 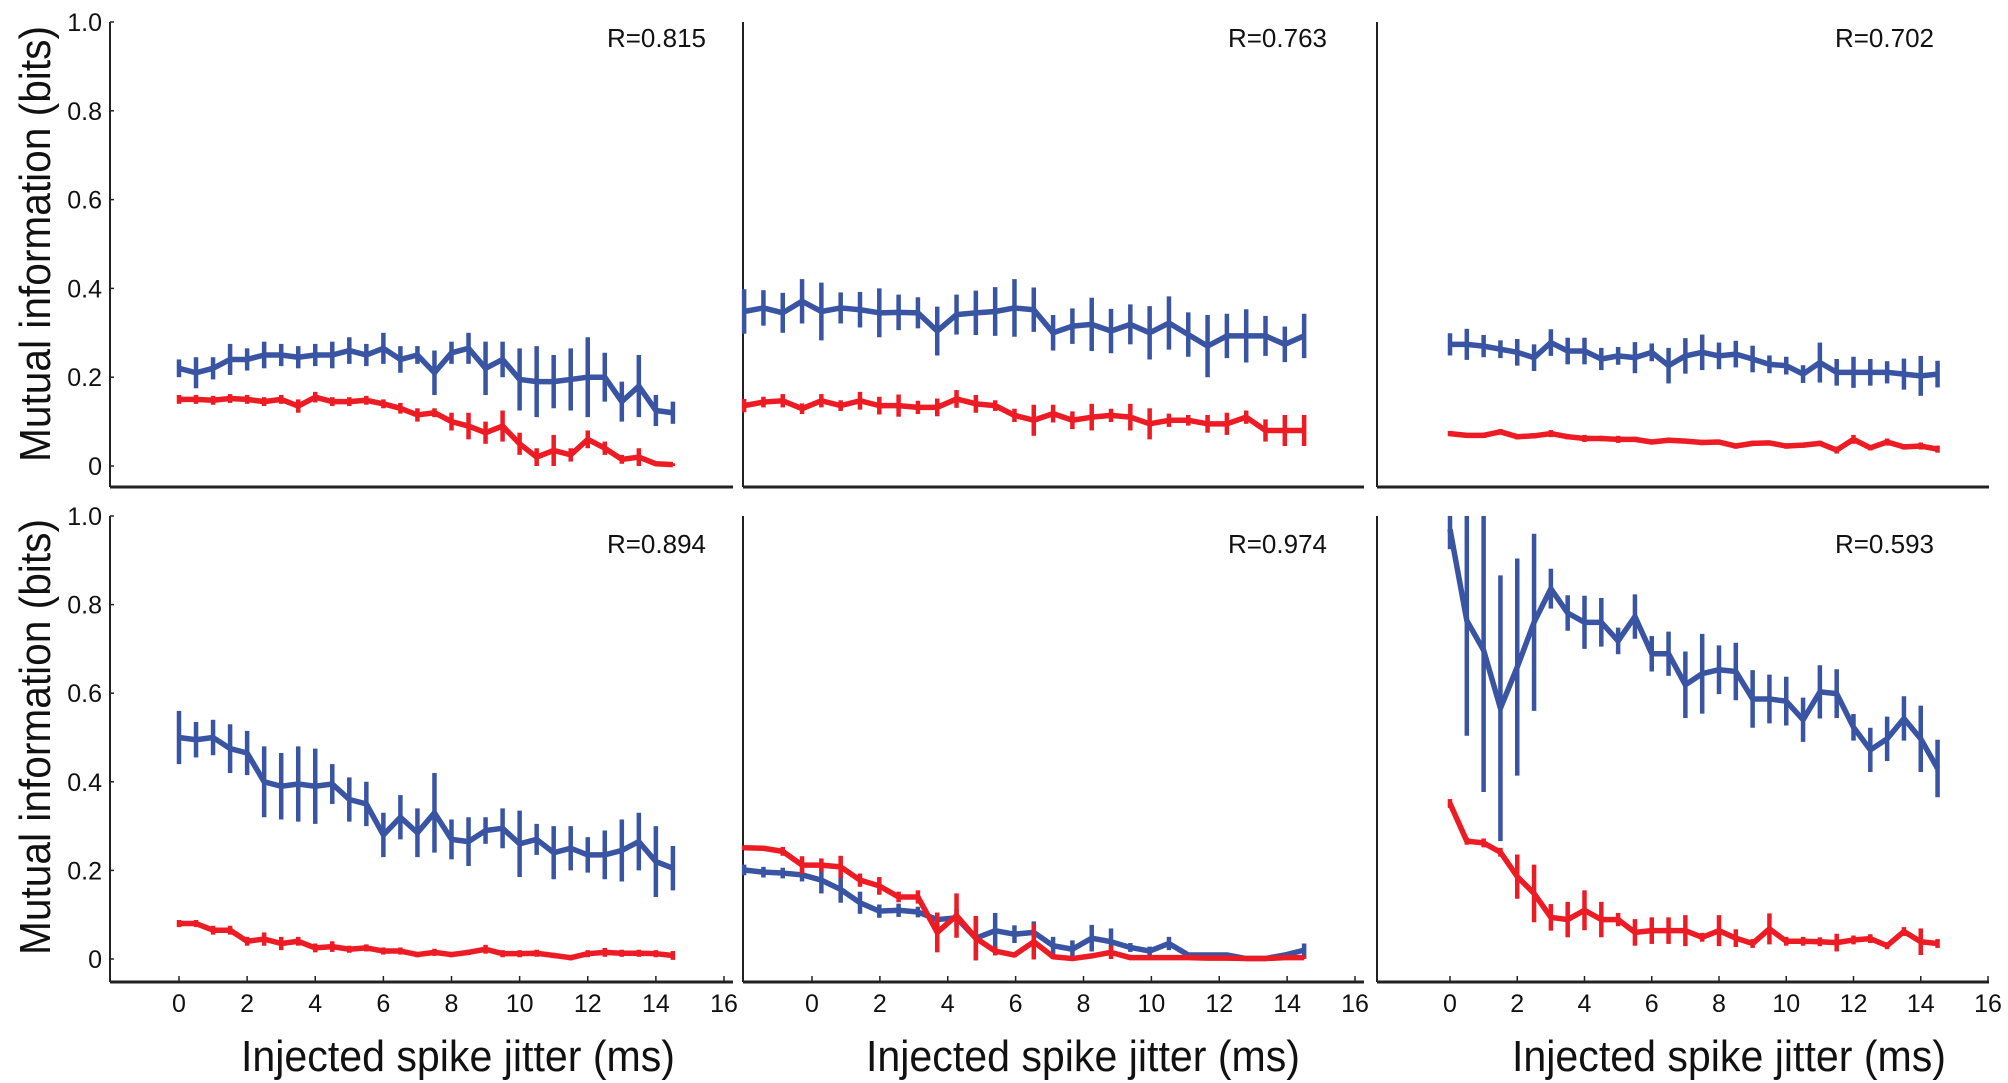 What do you see at coordinates (1277, 38) in the screenshot?
I see `correlation-annotation: R=0.763` at bounding box center [1277, 38].